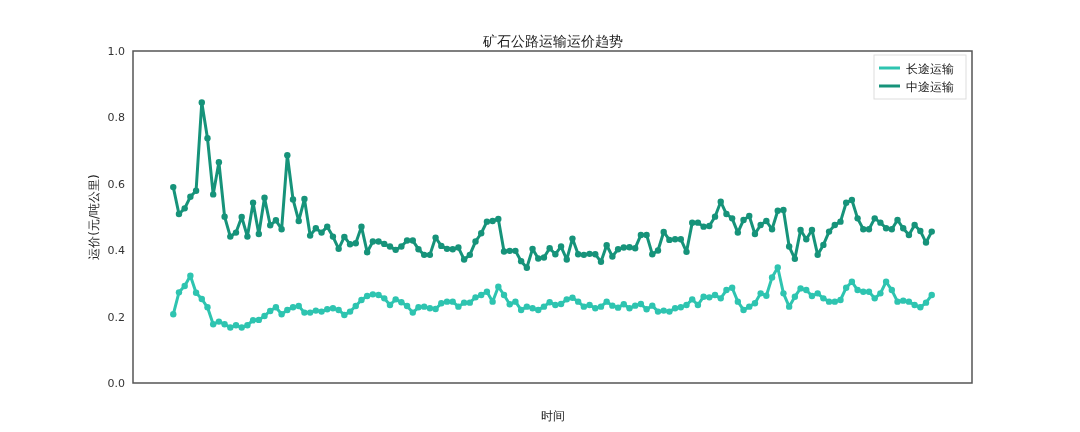  What do you see at coordinates (116, 118) in the screenshot?
I see `y-tick-label: 0.8` at bounding box center [116, 118].